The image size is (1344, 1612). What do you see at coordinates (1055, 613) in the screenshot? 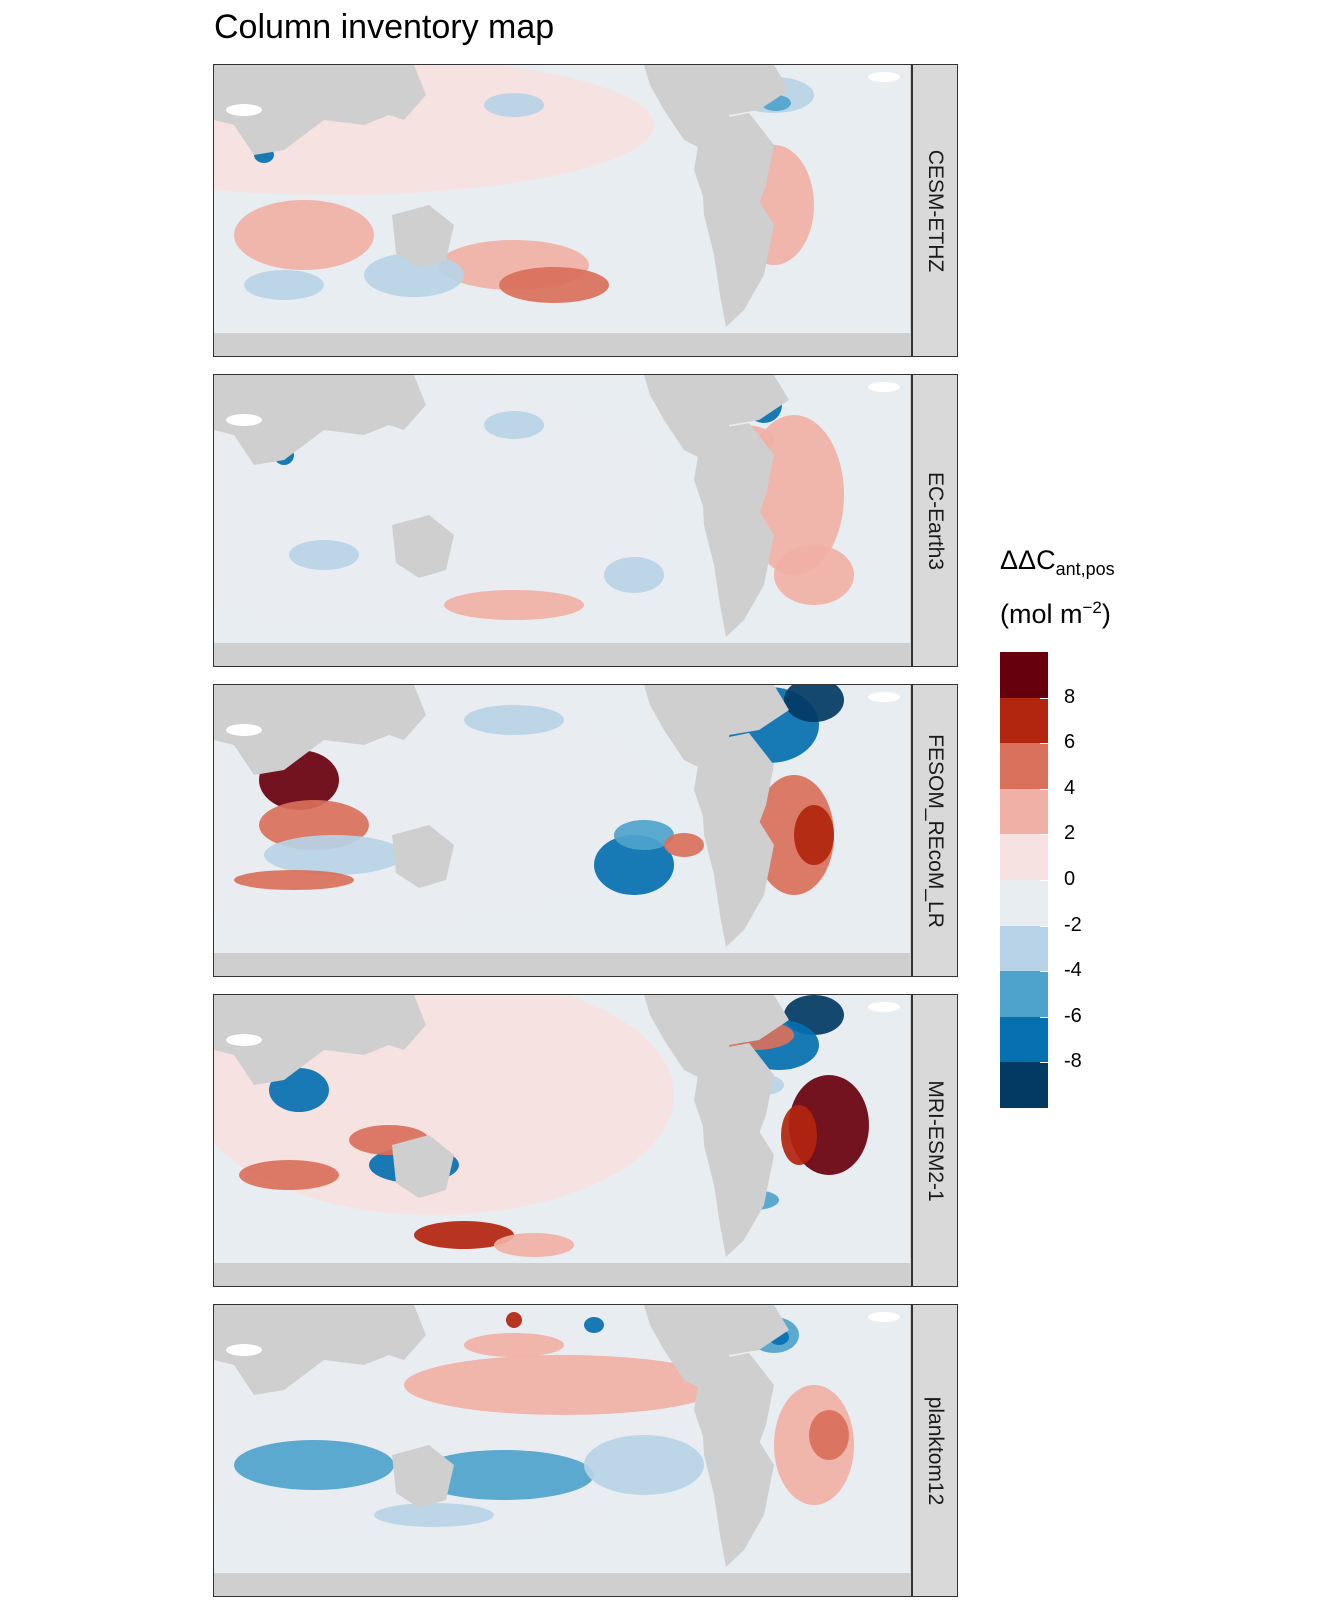
I see `legend-unit: (mol m−2)` at bounding box center [1055, 613].